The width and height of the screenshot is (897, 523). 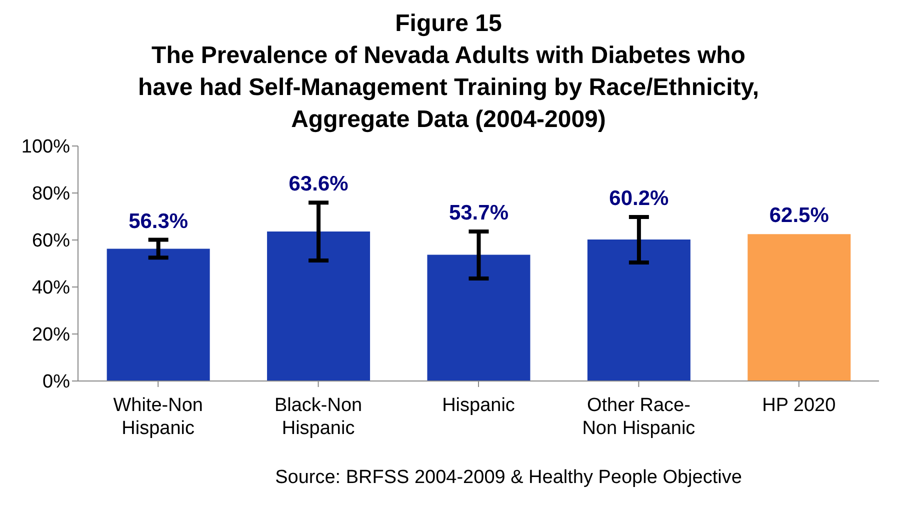 What do you see at coordinates (478, 213) in the screenshot?
I see `data-label: 53.7%` at bounding box center [478, 213].